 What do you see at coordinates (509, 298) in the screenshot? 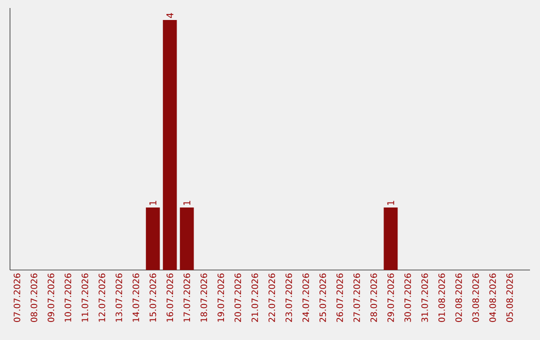
I see `x-tick-label: 05.08.2026` at bounding box center [509, 298].